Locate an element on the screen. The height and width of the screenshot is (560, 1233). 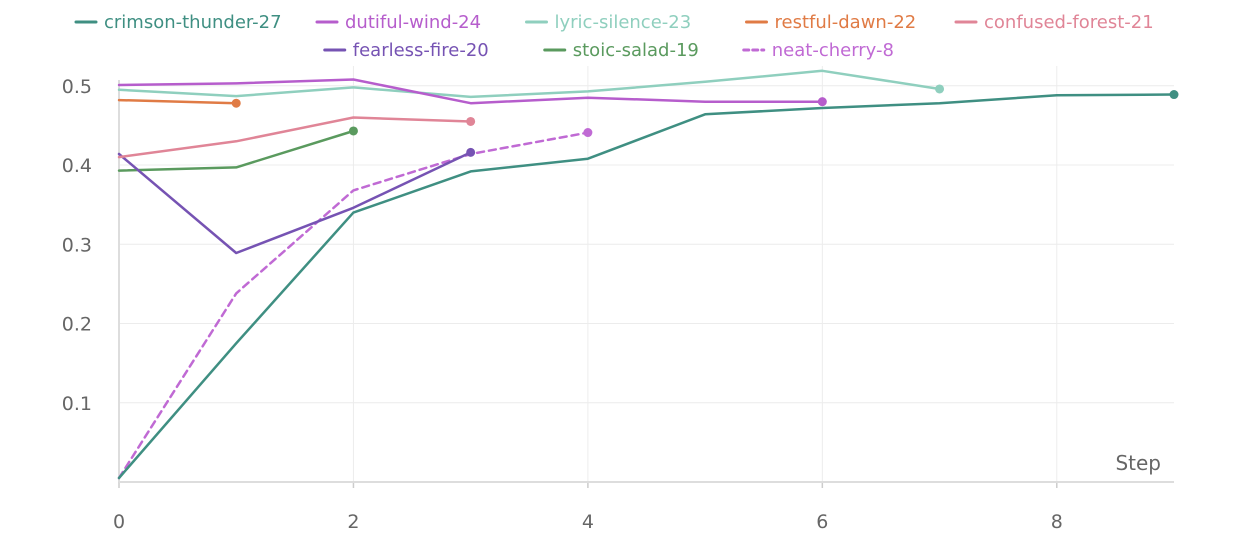
legend-item-stoic-salad-19: stoic-salad-19 is located at coordinates (621, 50).